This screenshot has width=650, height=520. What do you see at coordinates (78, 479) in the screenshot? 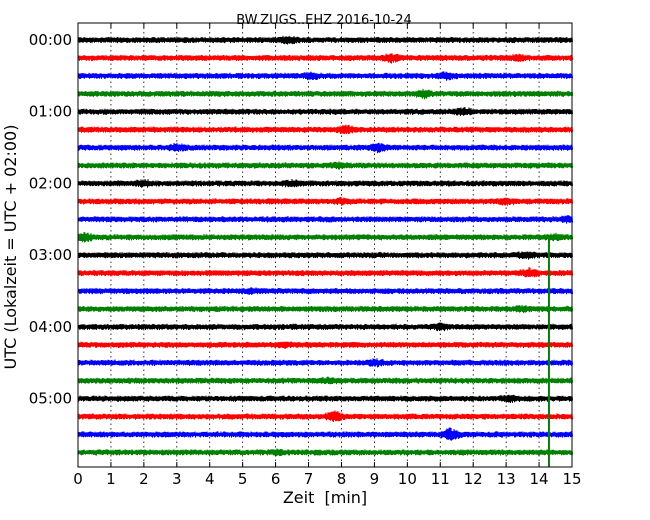
I see `x-tick-label: 0` at bounding box center [78, 479].